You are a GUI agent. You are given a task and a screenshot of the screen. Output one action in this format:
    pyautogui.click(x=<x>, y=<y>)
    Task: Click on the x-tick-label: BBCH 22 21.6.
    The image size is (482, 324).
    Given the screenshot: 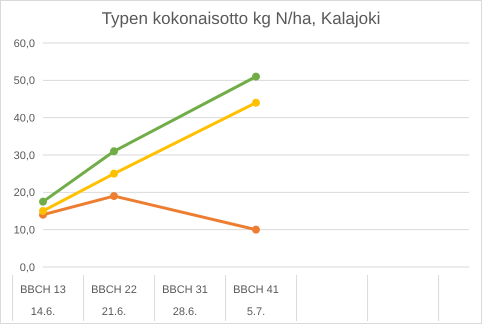 What is the action you would take?
    pyautogui.click(x=114, y=301)
    